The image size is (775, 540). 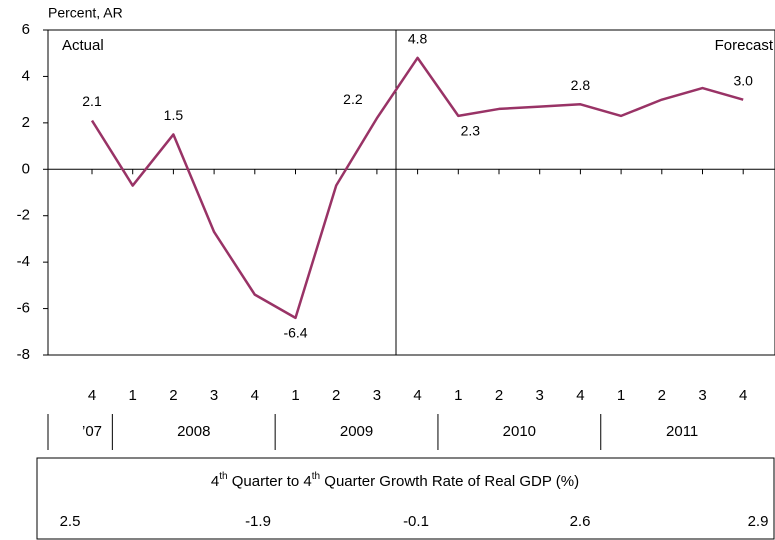 What do you see at coordinates (193, 431) in the screenshot?
I see `year-label: 2008` at bounding box center [193, 431].